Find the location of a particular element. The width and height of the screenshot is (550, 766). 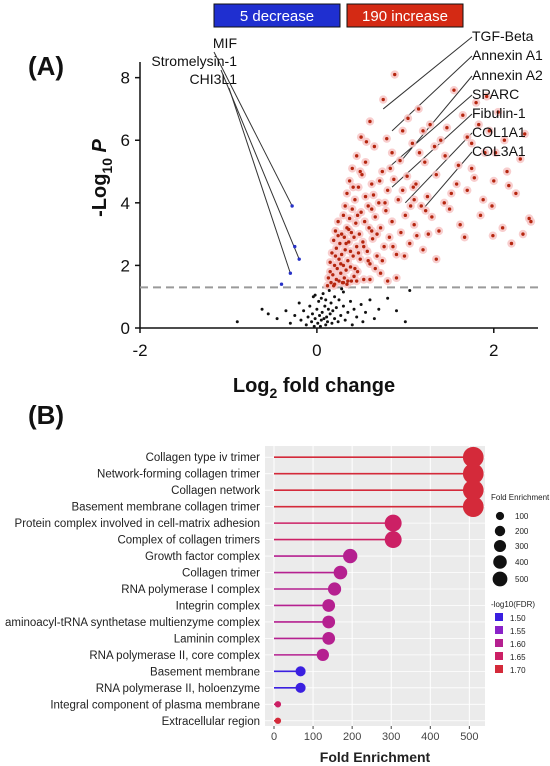

x-tick-label: 200 is located at coordinates (352, 737).